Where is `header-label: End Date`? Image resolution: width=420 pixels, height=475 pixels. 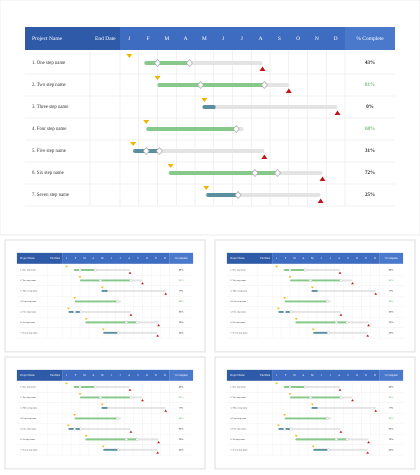
header-label: End Date is located at coordinates (105, 39).